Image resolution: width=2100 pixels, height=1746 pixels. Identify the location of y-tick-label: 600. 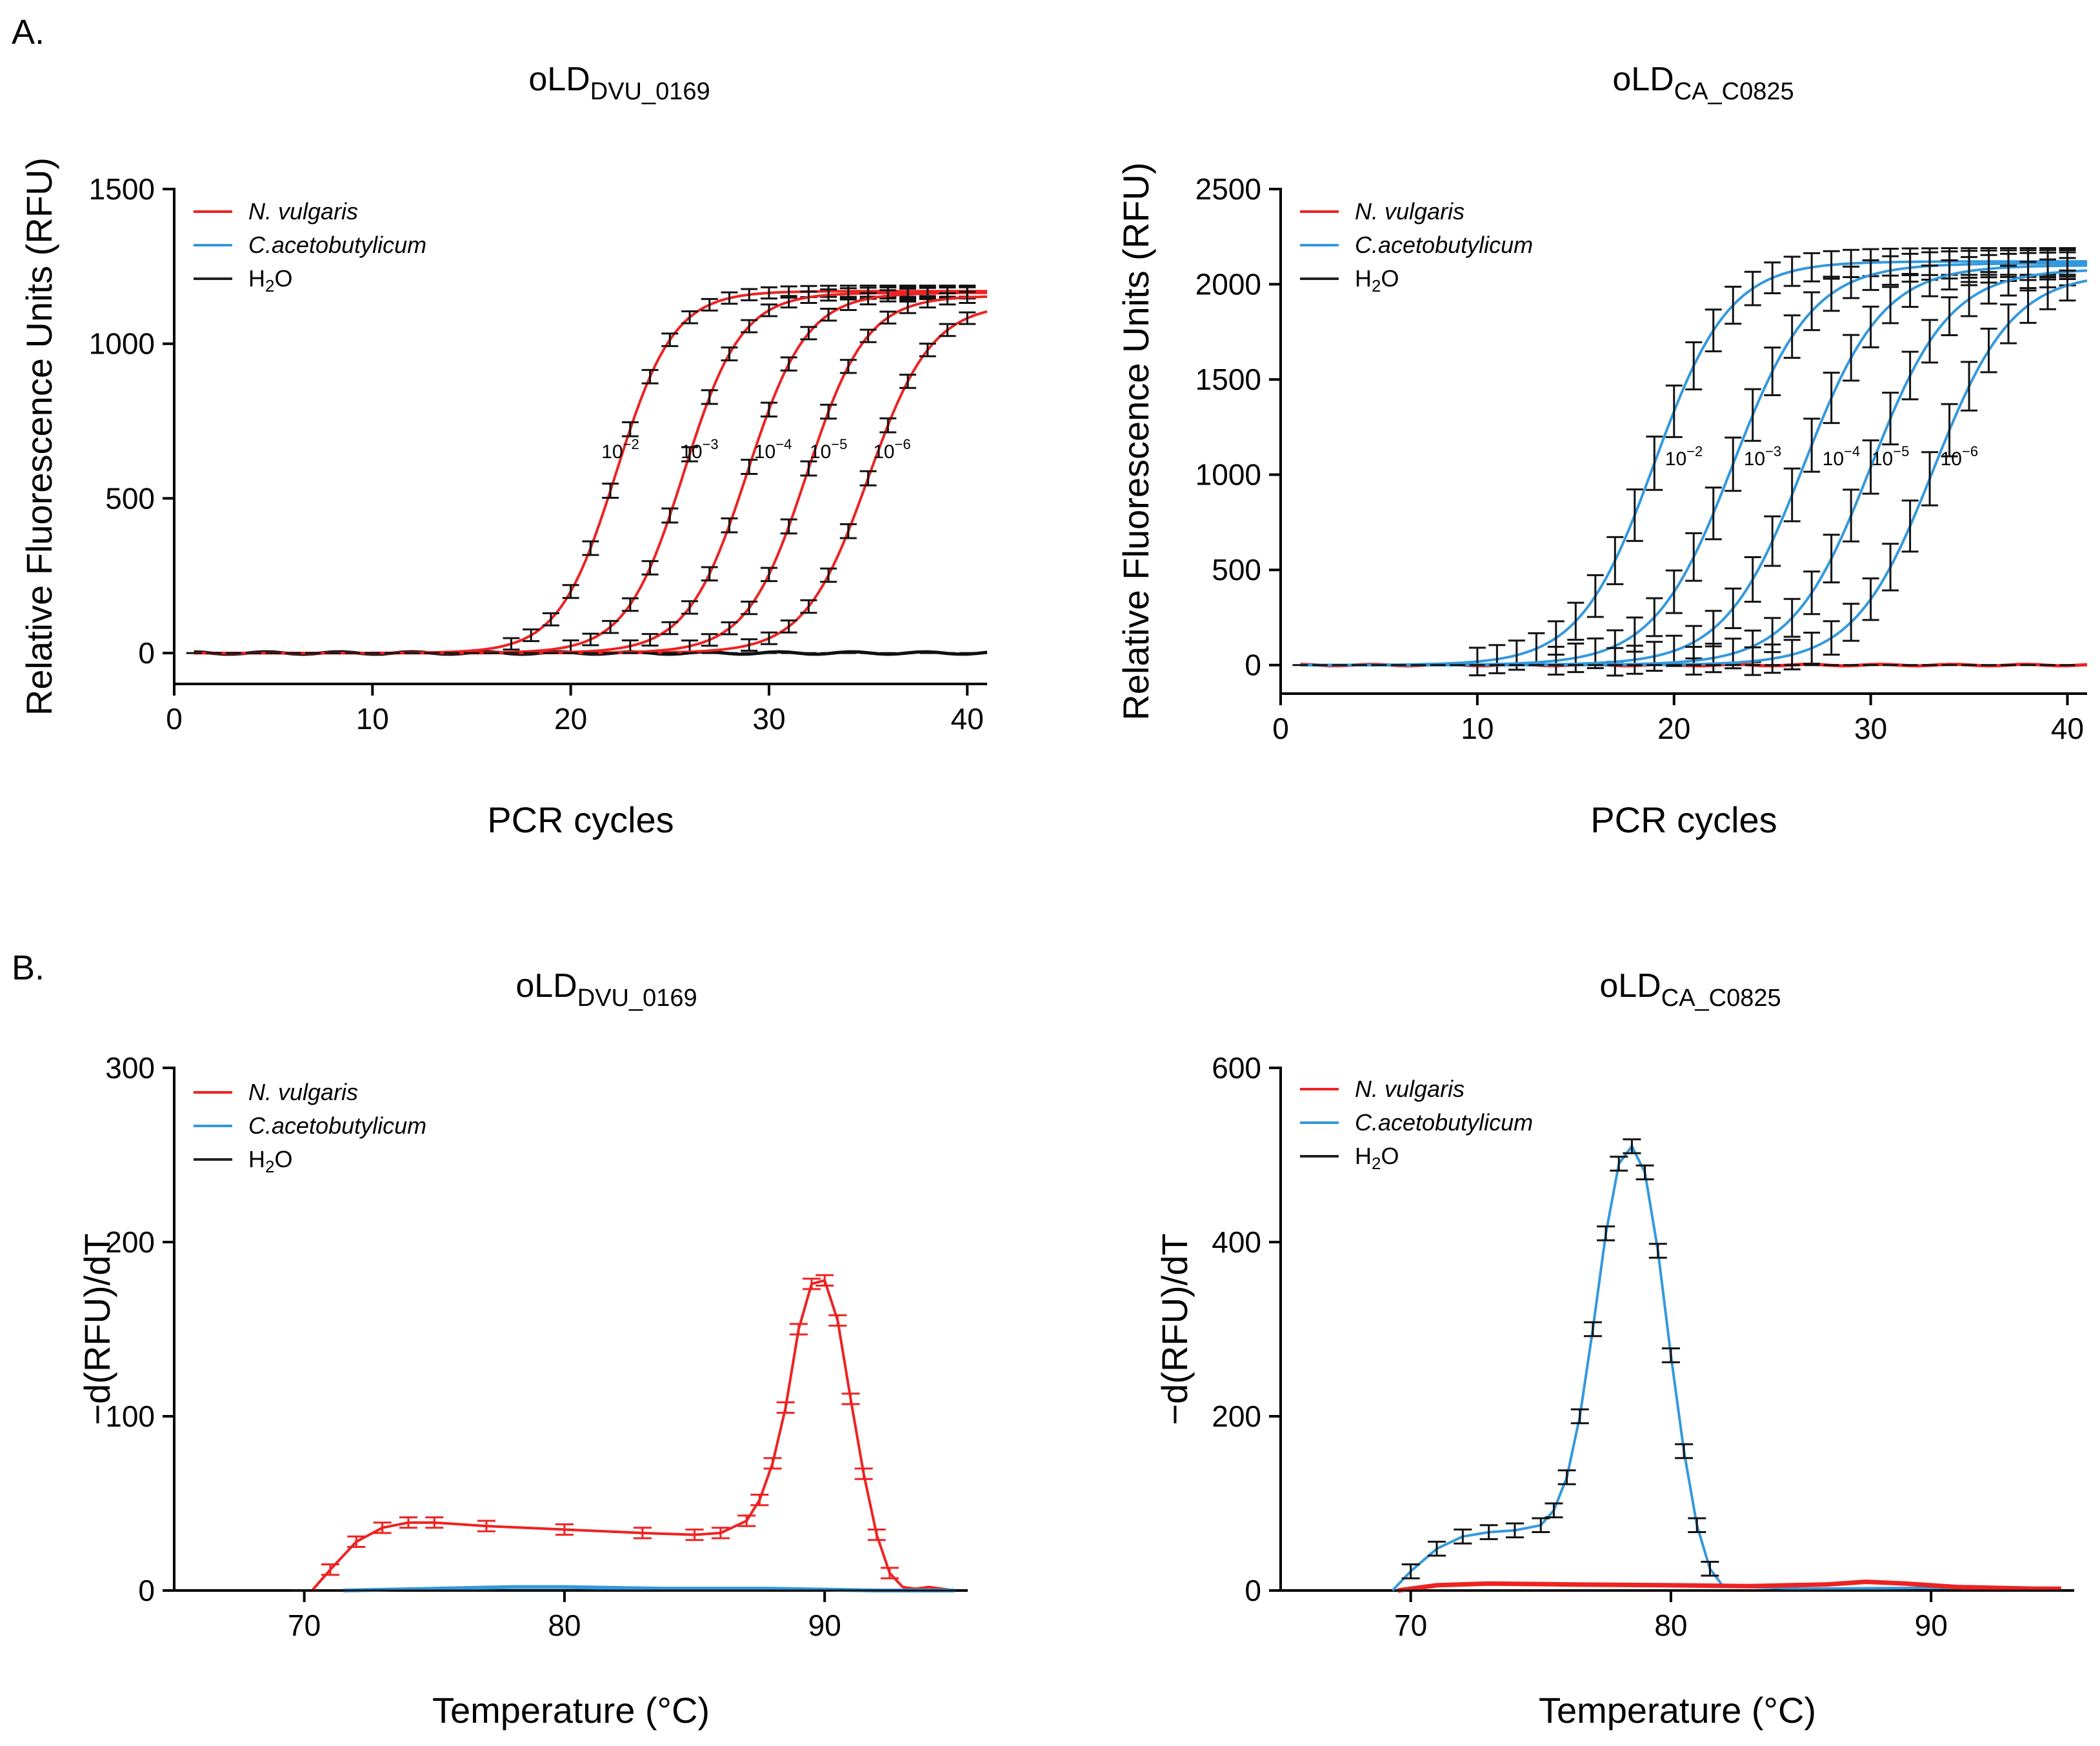
(1236, 1068).